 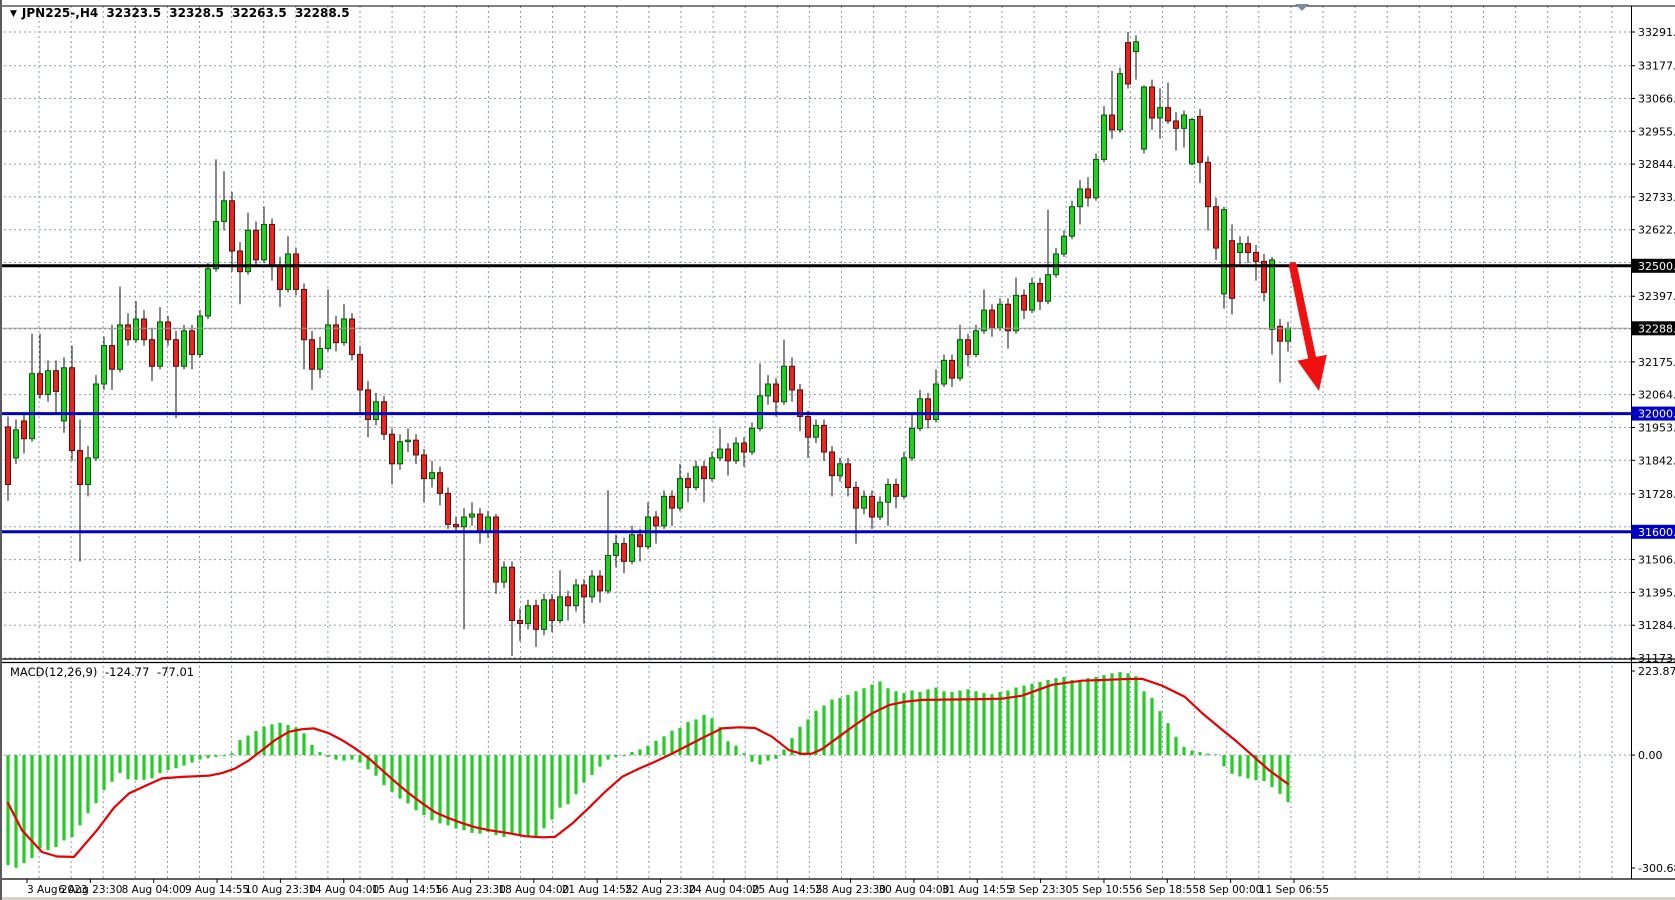 I want to click on price-tick-label: 32064.0, so click(x=1656, y=395).